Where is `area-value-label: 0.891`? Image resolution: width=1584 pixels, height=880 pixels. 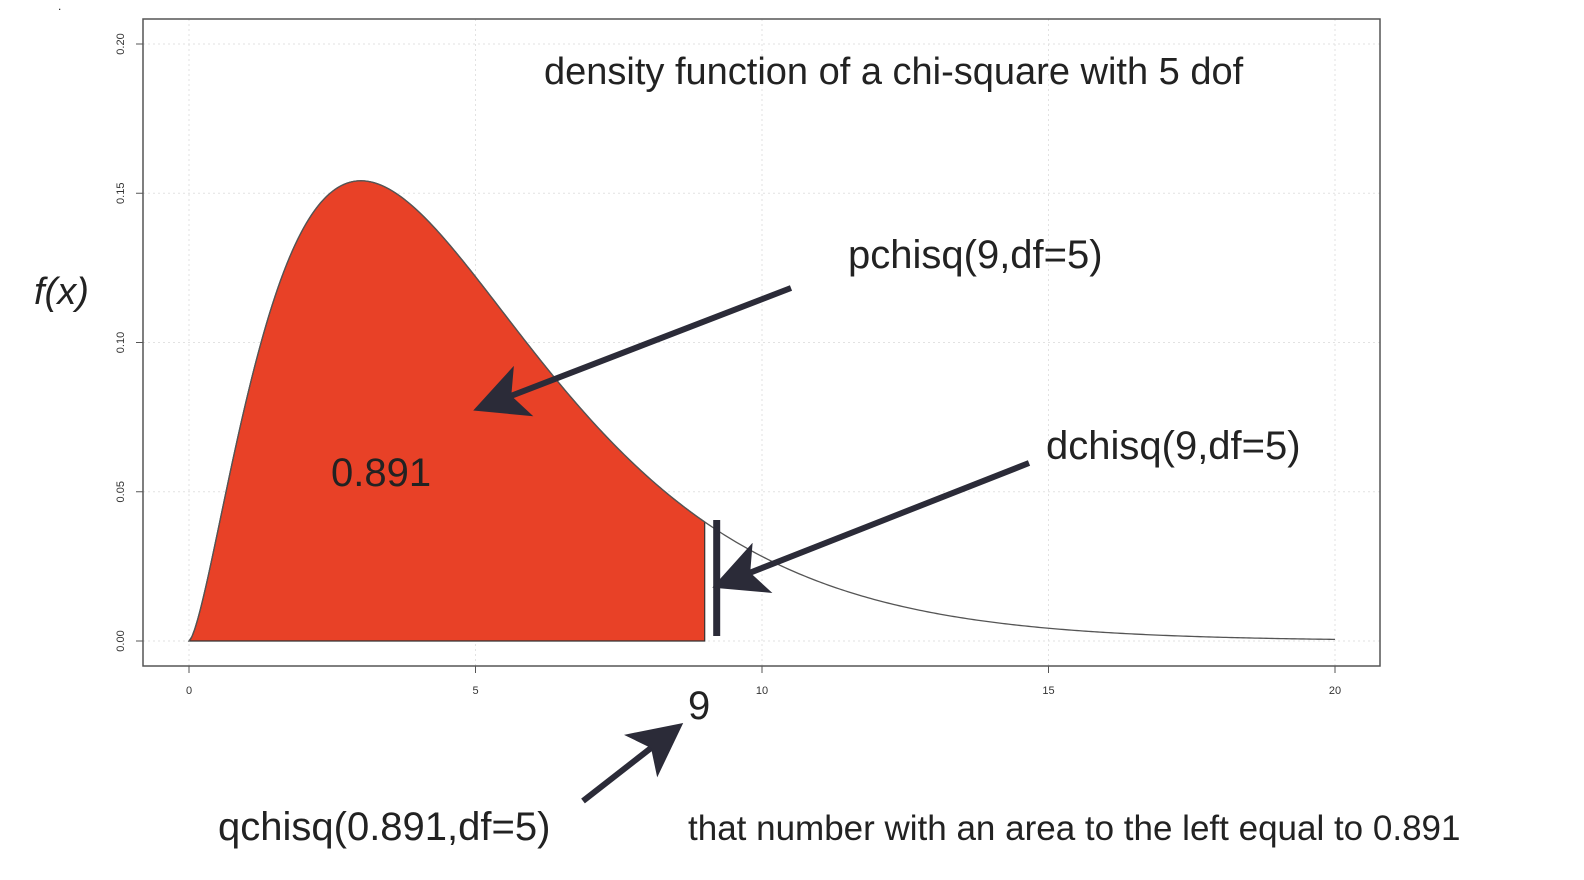 area-value-label: 0.891 is located at coordinates (381, 473).